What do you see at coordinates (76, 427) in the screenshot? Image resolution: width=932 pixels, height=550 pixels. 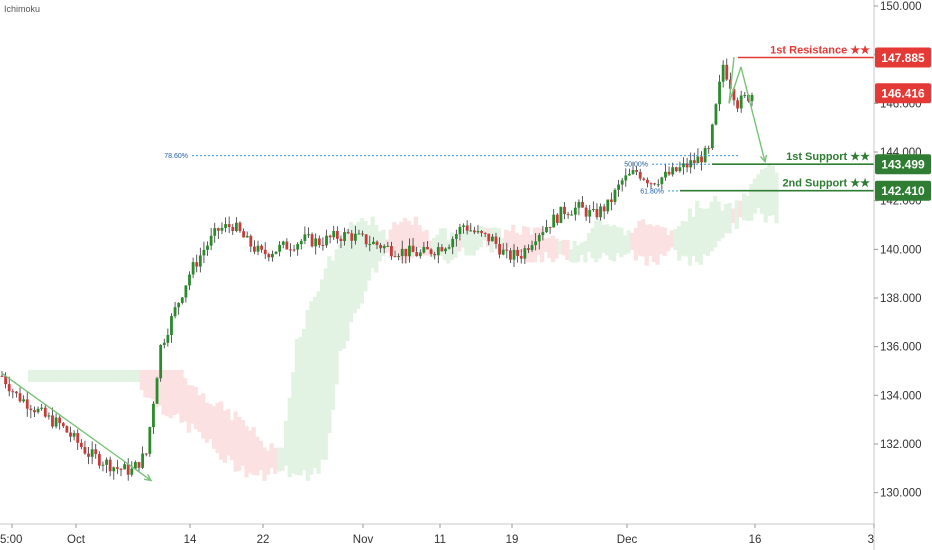 I see `downtrend-arrow` at bounding box center [76, 427].